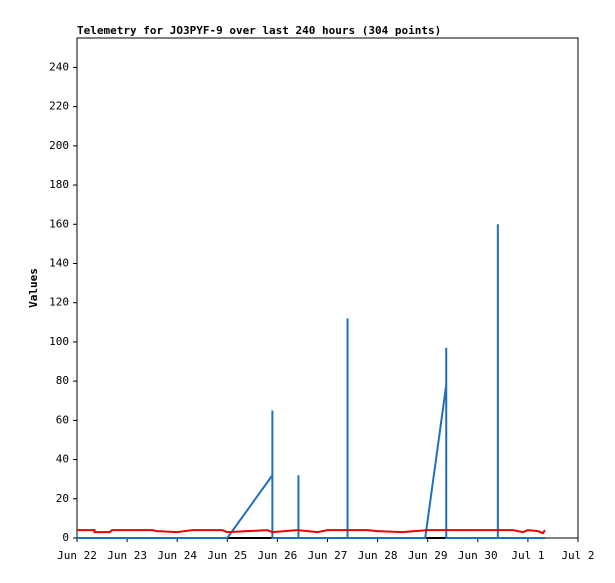  I want to click on x-tick-label: Jun 28, so click(378, 555).